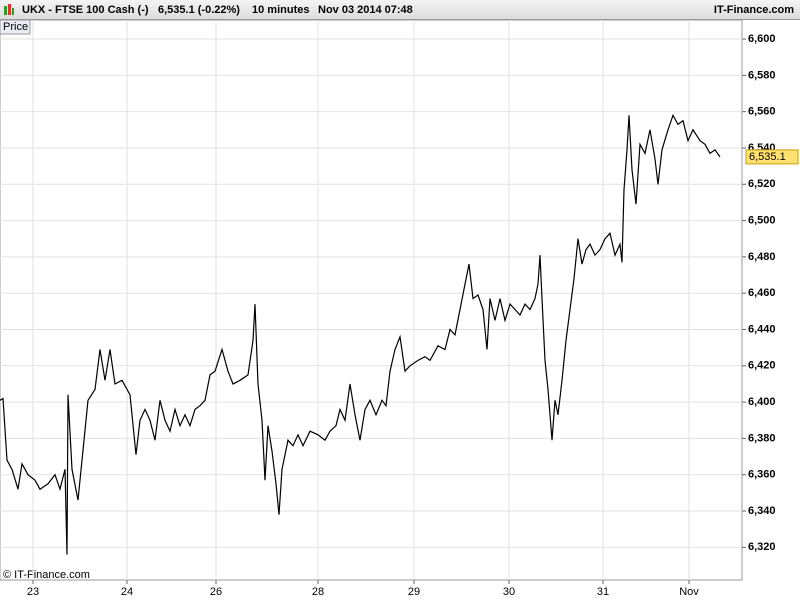  Describe the element at coordinates (762, 366) in the screenshot. I see `y-tick-label: 6,420` at that location.